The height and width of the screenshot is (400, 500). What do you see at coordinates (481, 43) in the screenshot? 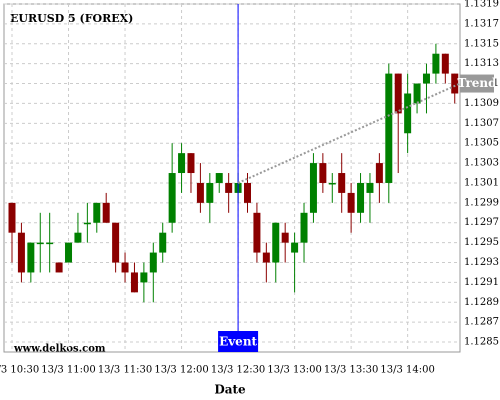
I see `y-tick-label: 1.1315` at bounding box center [481, 43].